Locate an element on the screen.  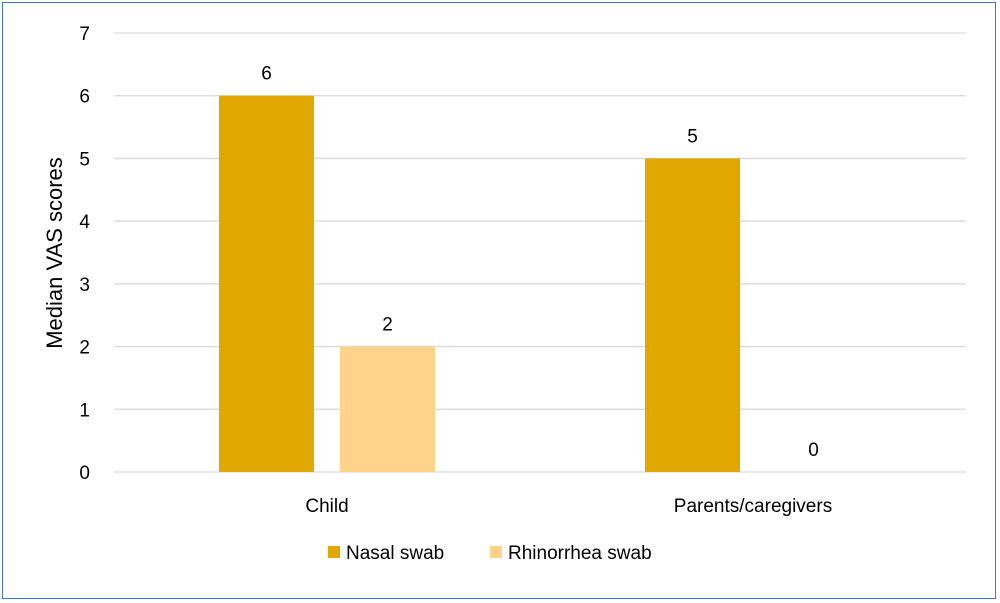
data-label: 0 is located at coordinates (813, 450).